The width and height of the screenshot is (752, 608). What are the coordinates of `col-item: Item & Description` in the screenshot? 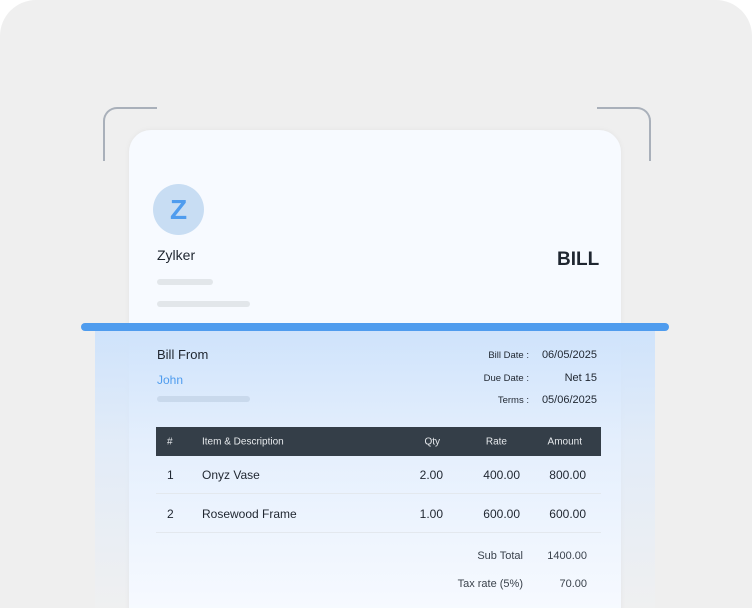 It's located at (243, 441).